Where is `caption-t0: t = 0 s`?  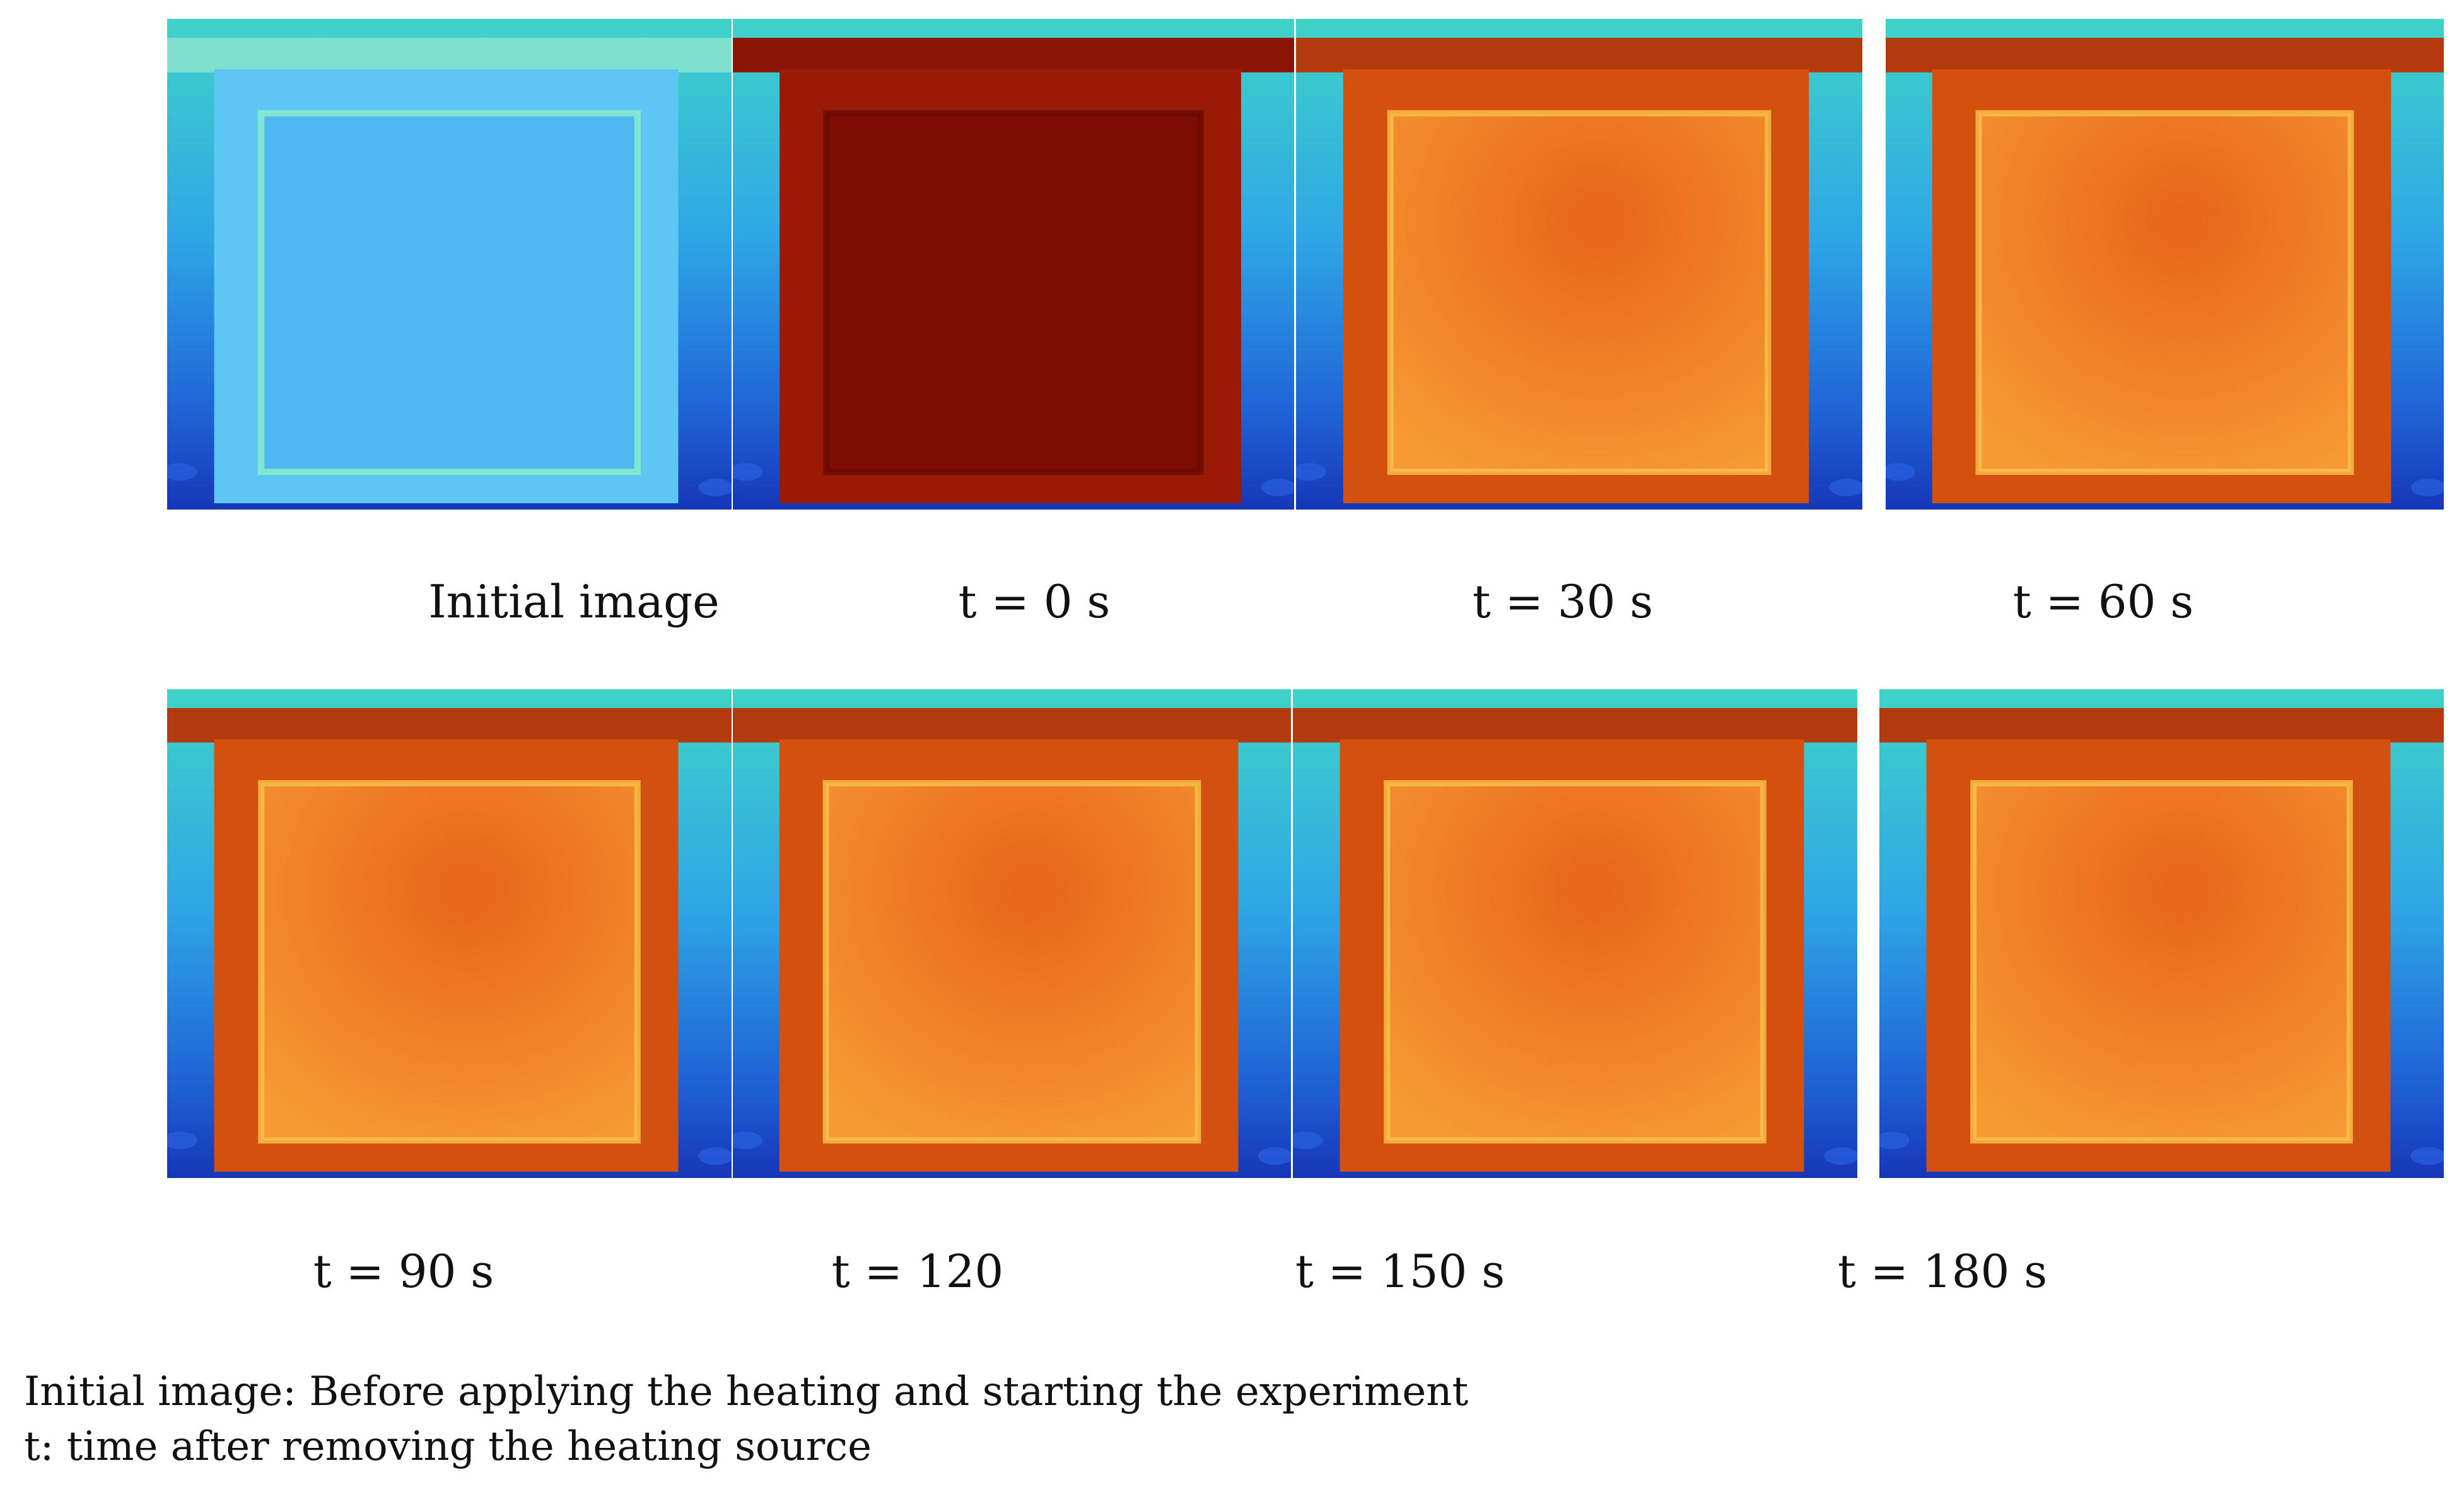 caption-t0: t = 0 s is located at coordinates (1034, 601).